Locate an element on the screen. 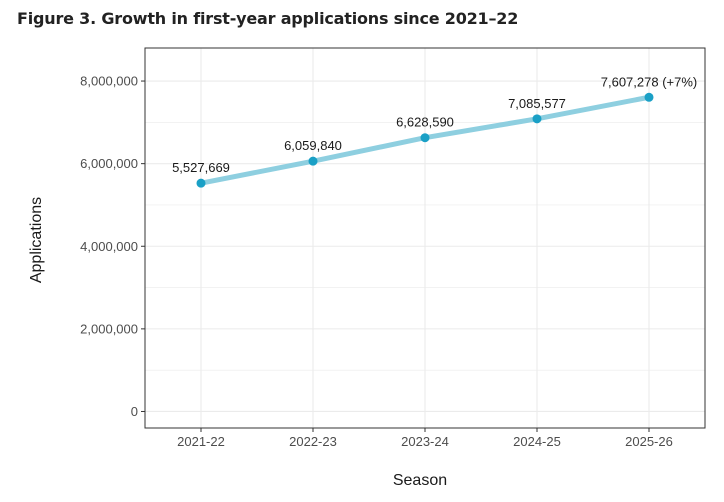 Image resolution: width=724 pixels, height=502 pixels. data-label: 5,527,669 is located at coordinates (201, 167).